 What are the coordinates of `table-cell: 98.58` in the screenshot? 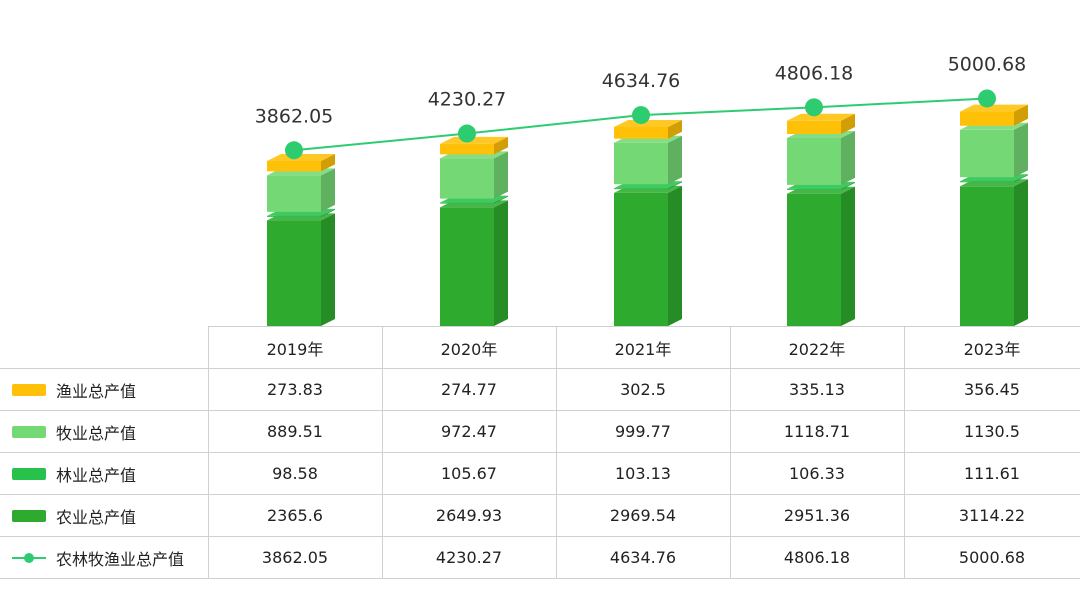 It's located at (295, 473).